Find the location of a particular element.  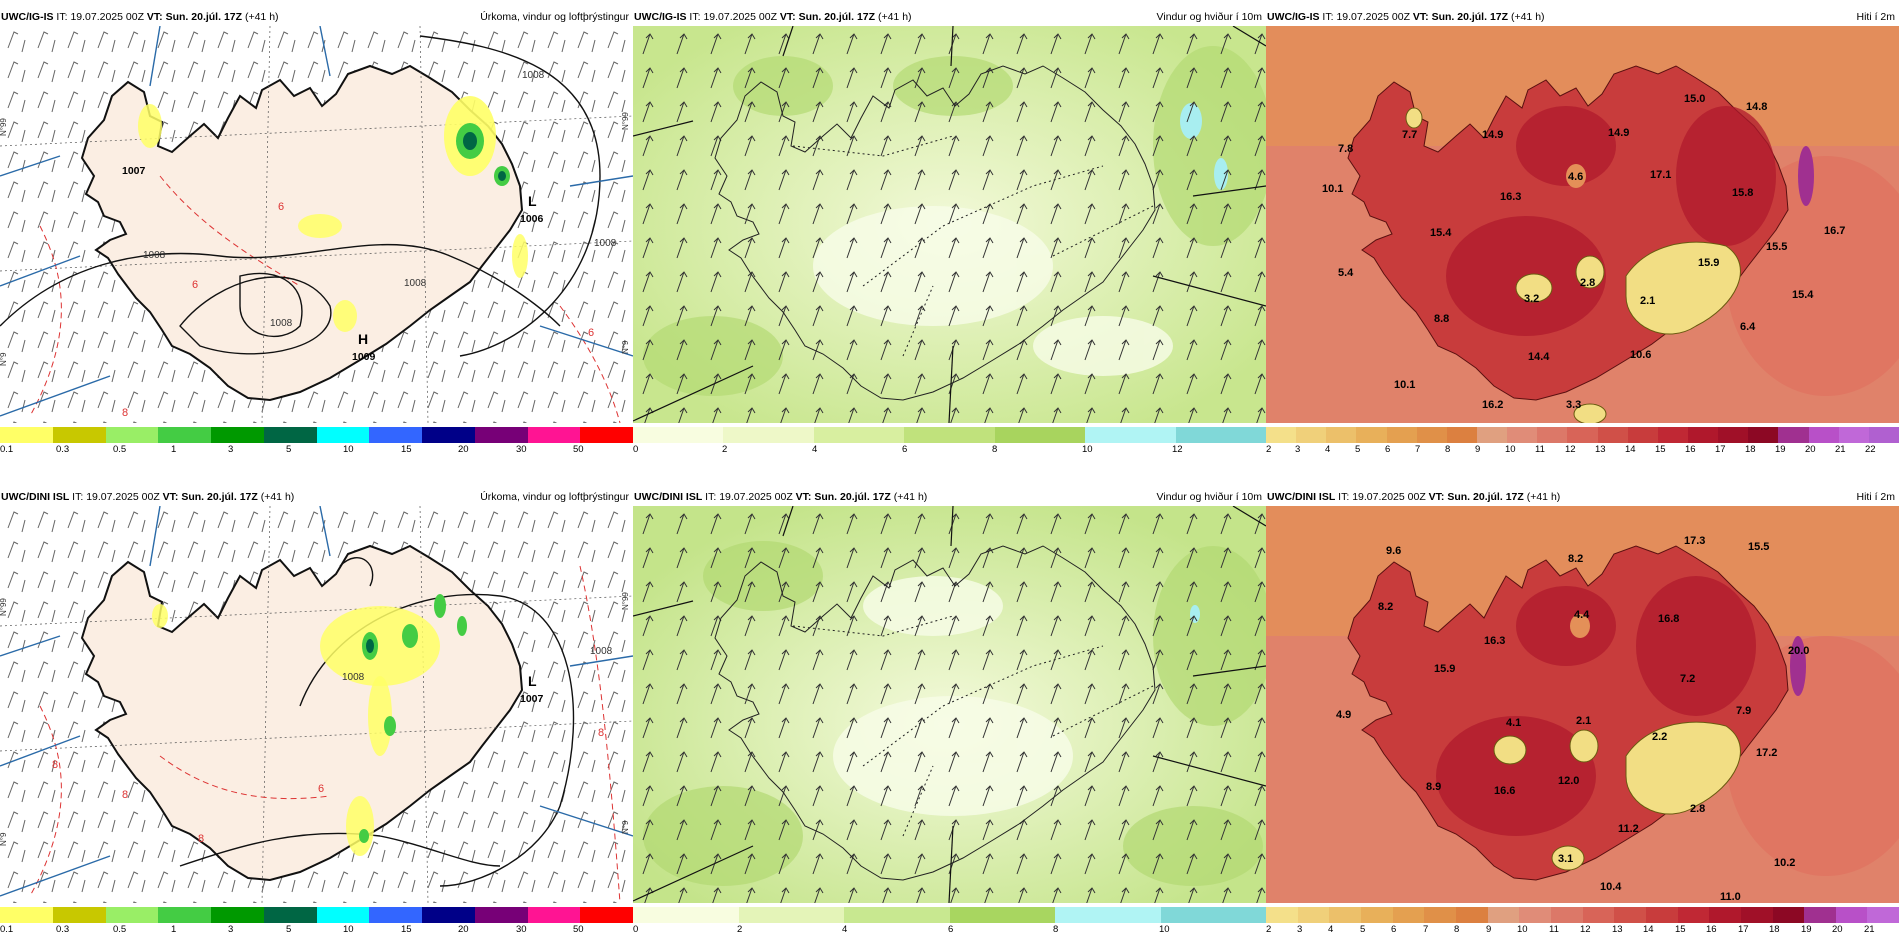

temperature-label: 17.2 is located at coordinates (1766, 753).